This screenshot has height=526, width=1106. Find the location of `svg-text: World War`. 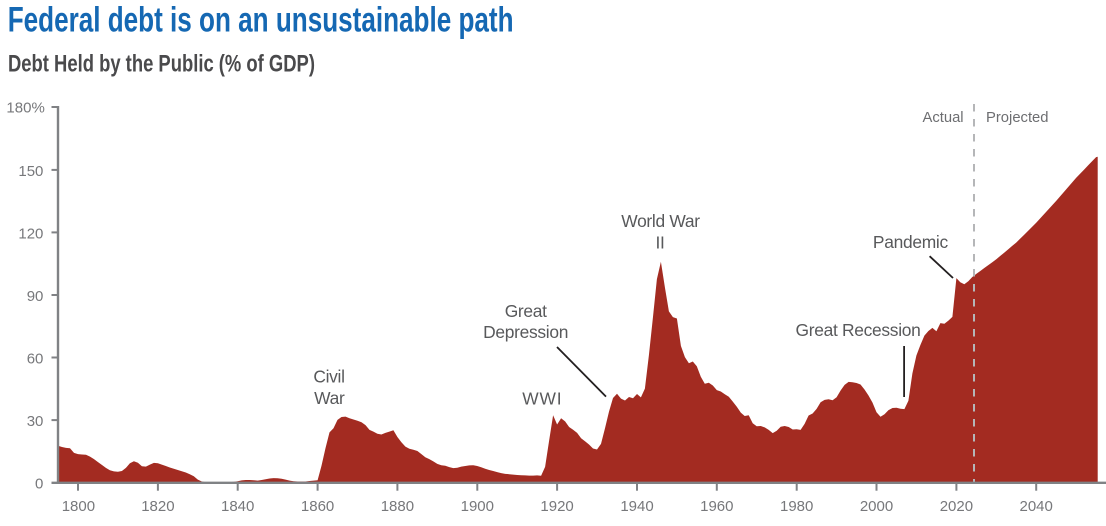

svg-text: World War is located at coordinates (660, 221).